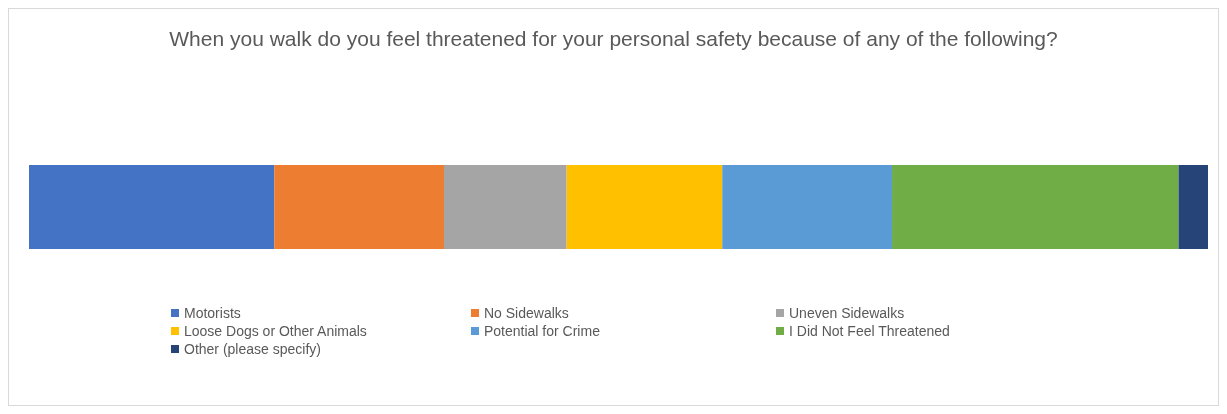 Image resolution: width=1227 pixels, height=414 pixels. Describe the element at coordinates (252, 349) in the screenshot. I see `legend-label: Other (please specify)` at that location.